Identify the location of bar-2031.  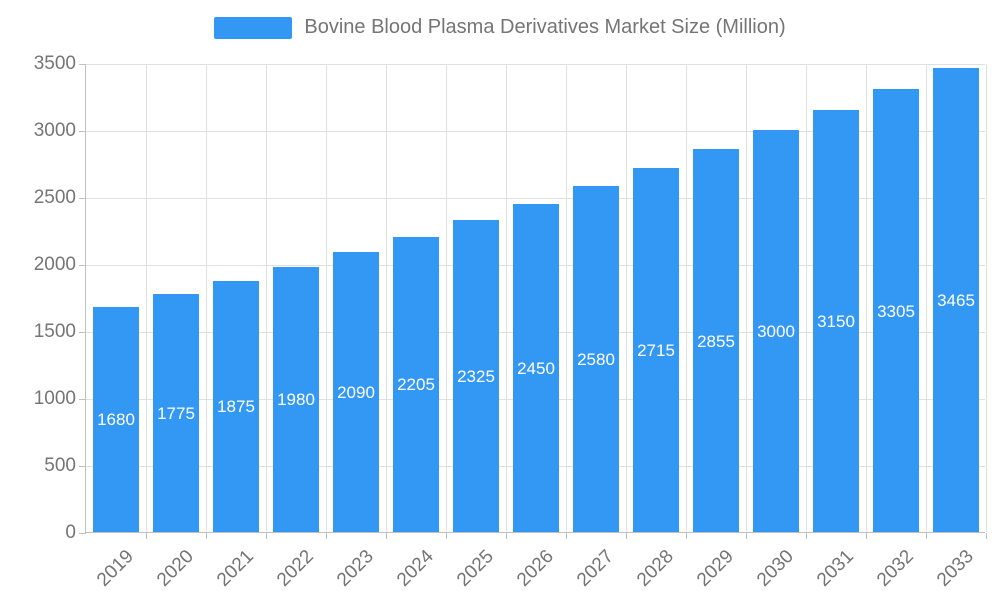
(836, 320).